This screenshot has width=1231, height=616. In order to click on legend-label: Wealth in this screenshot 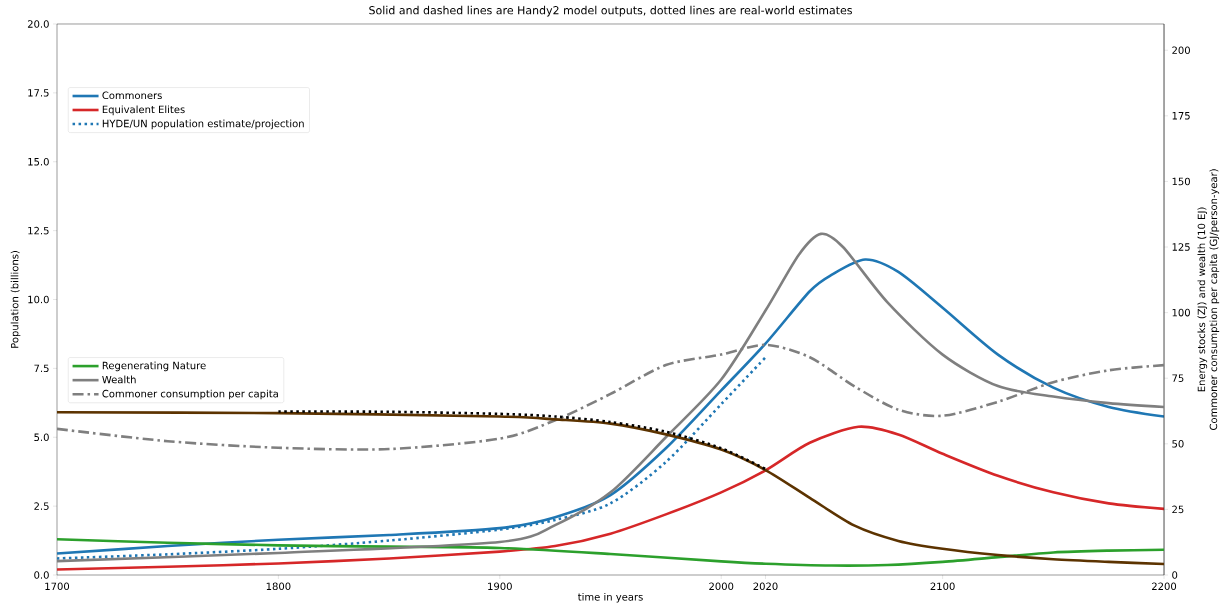, I will do `click(119, 379)`.